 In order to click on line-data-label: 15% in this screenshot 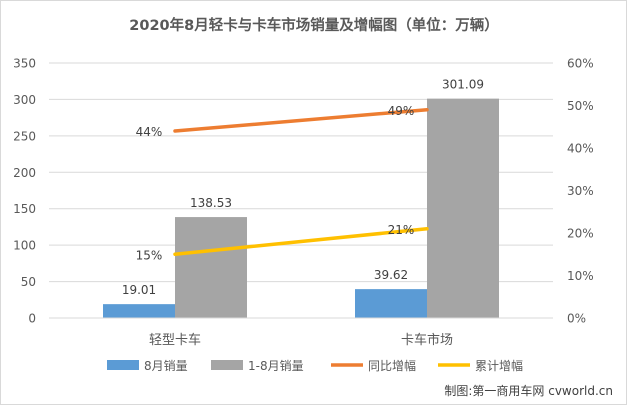, I will do `click(149, 255)`.